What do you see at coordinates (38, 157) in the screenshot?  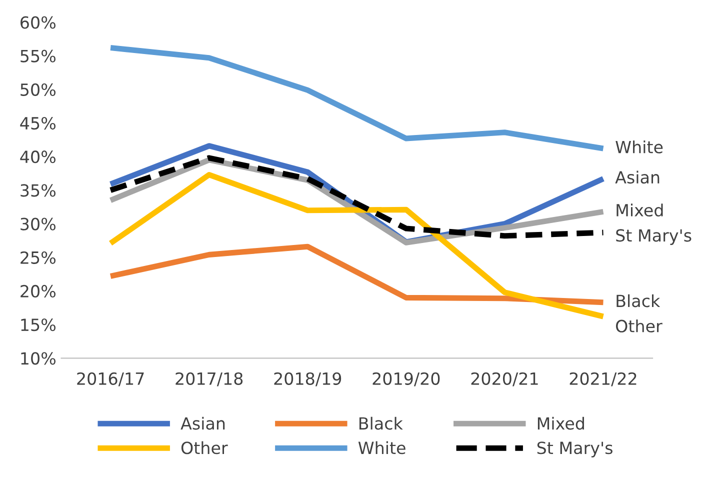 I see `y-tick-label: 40%` at bounding box center [38, 157].